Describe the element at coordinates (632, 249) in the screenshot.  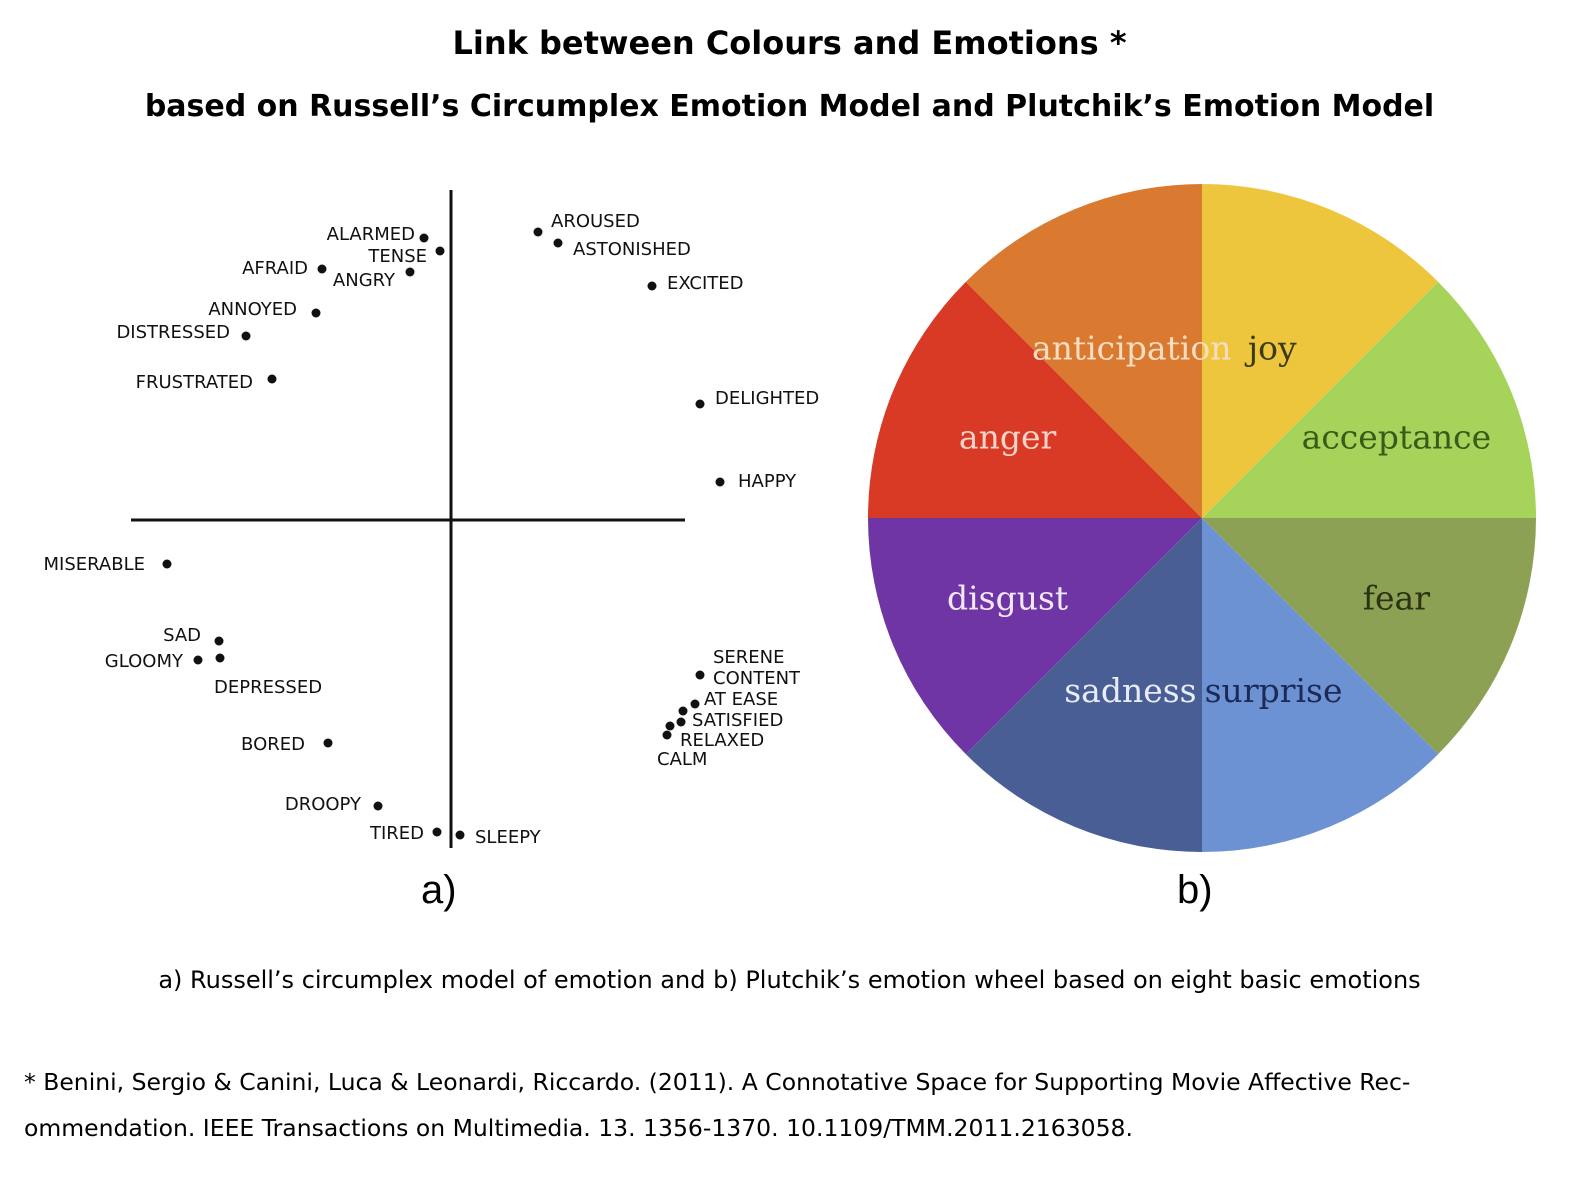
I see `emotion-label: ASTONISHED` at that location.